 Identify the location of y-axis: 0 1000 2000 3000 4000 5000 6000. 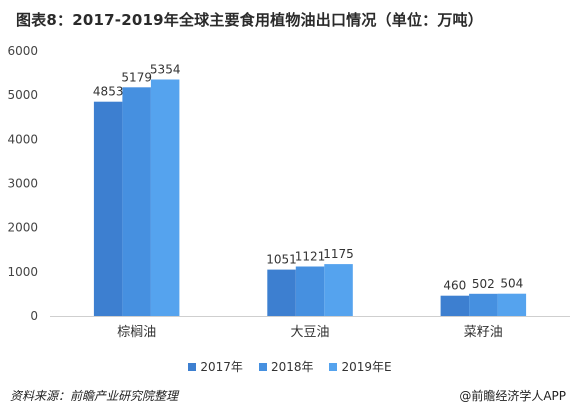
(22, 183).